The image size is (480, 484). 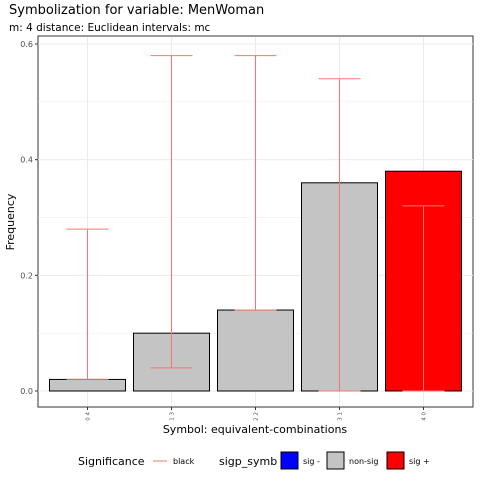 I want to click on legend-label: non-sig, so click(x=363, y=461).